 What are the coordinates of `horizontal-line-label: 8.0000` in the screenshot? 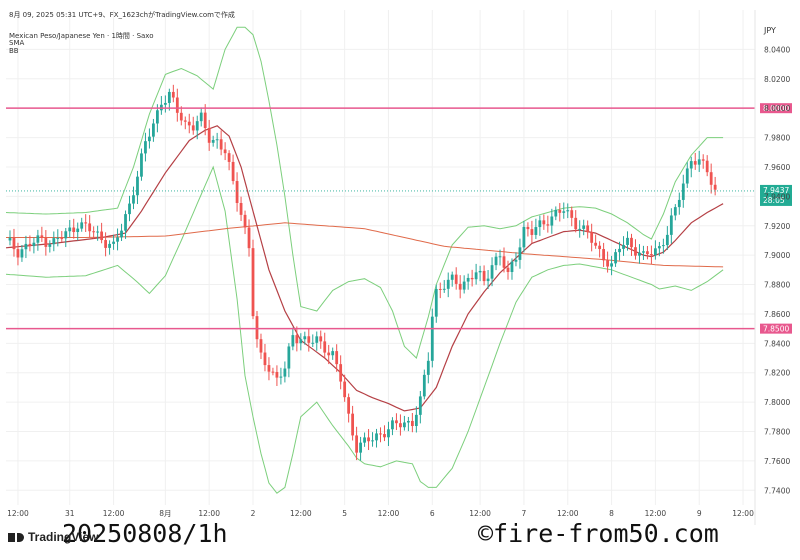 It's located at (776, 108).